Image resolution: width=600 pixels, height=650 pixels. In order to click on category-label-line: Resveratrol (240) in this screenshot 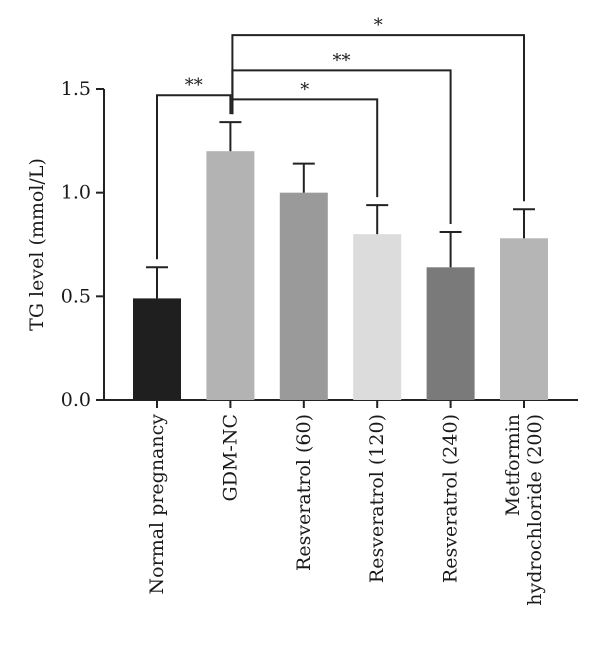, I will do `click(451, 498)`.